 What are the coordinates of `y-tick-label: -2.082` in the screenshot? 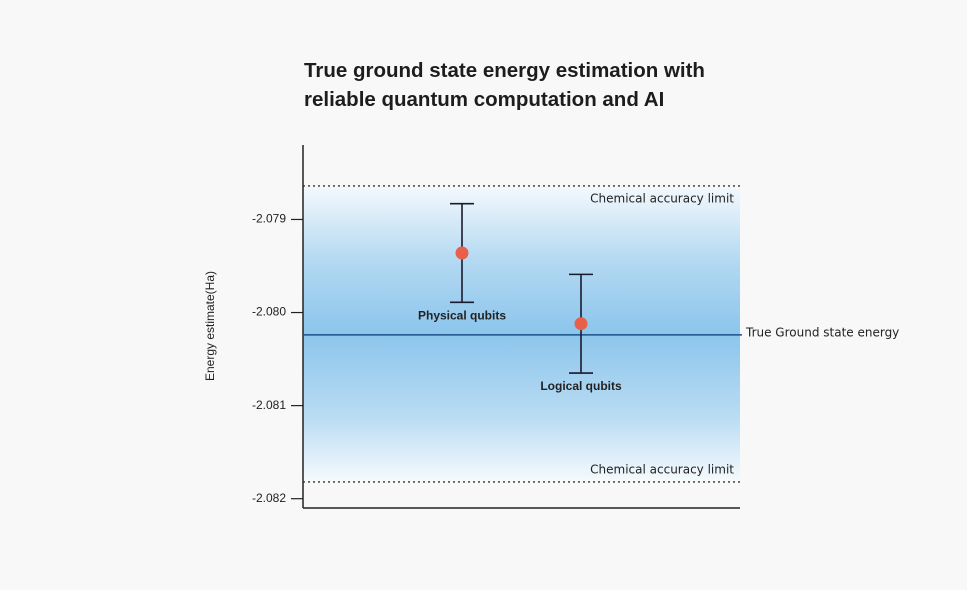 It's located at (269, 498).